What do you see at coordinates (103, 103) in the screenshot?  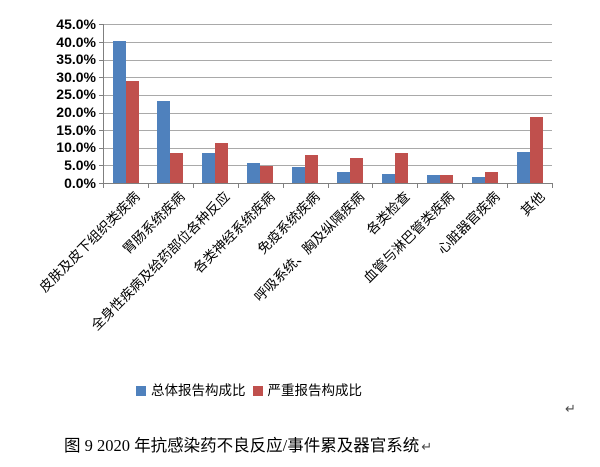 I see `y-axis-line` at bounding box center [103, 103].